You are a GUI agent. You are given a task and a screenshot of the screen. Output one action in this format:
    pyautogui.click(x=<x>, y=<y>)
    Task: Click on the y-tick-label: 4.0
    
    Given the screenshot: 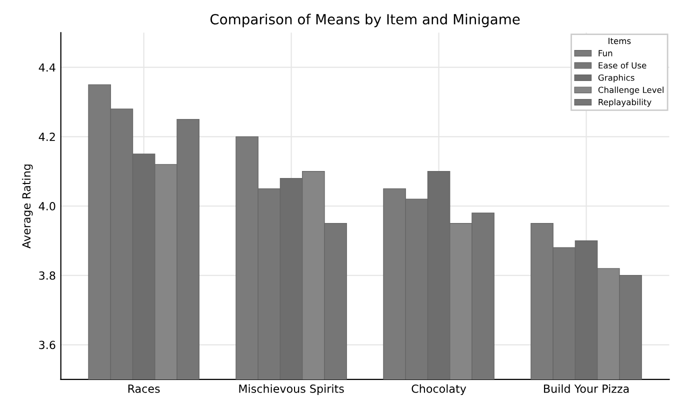 What is the action you would take?
    pyautogui.click(x=47, y=206)
    